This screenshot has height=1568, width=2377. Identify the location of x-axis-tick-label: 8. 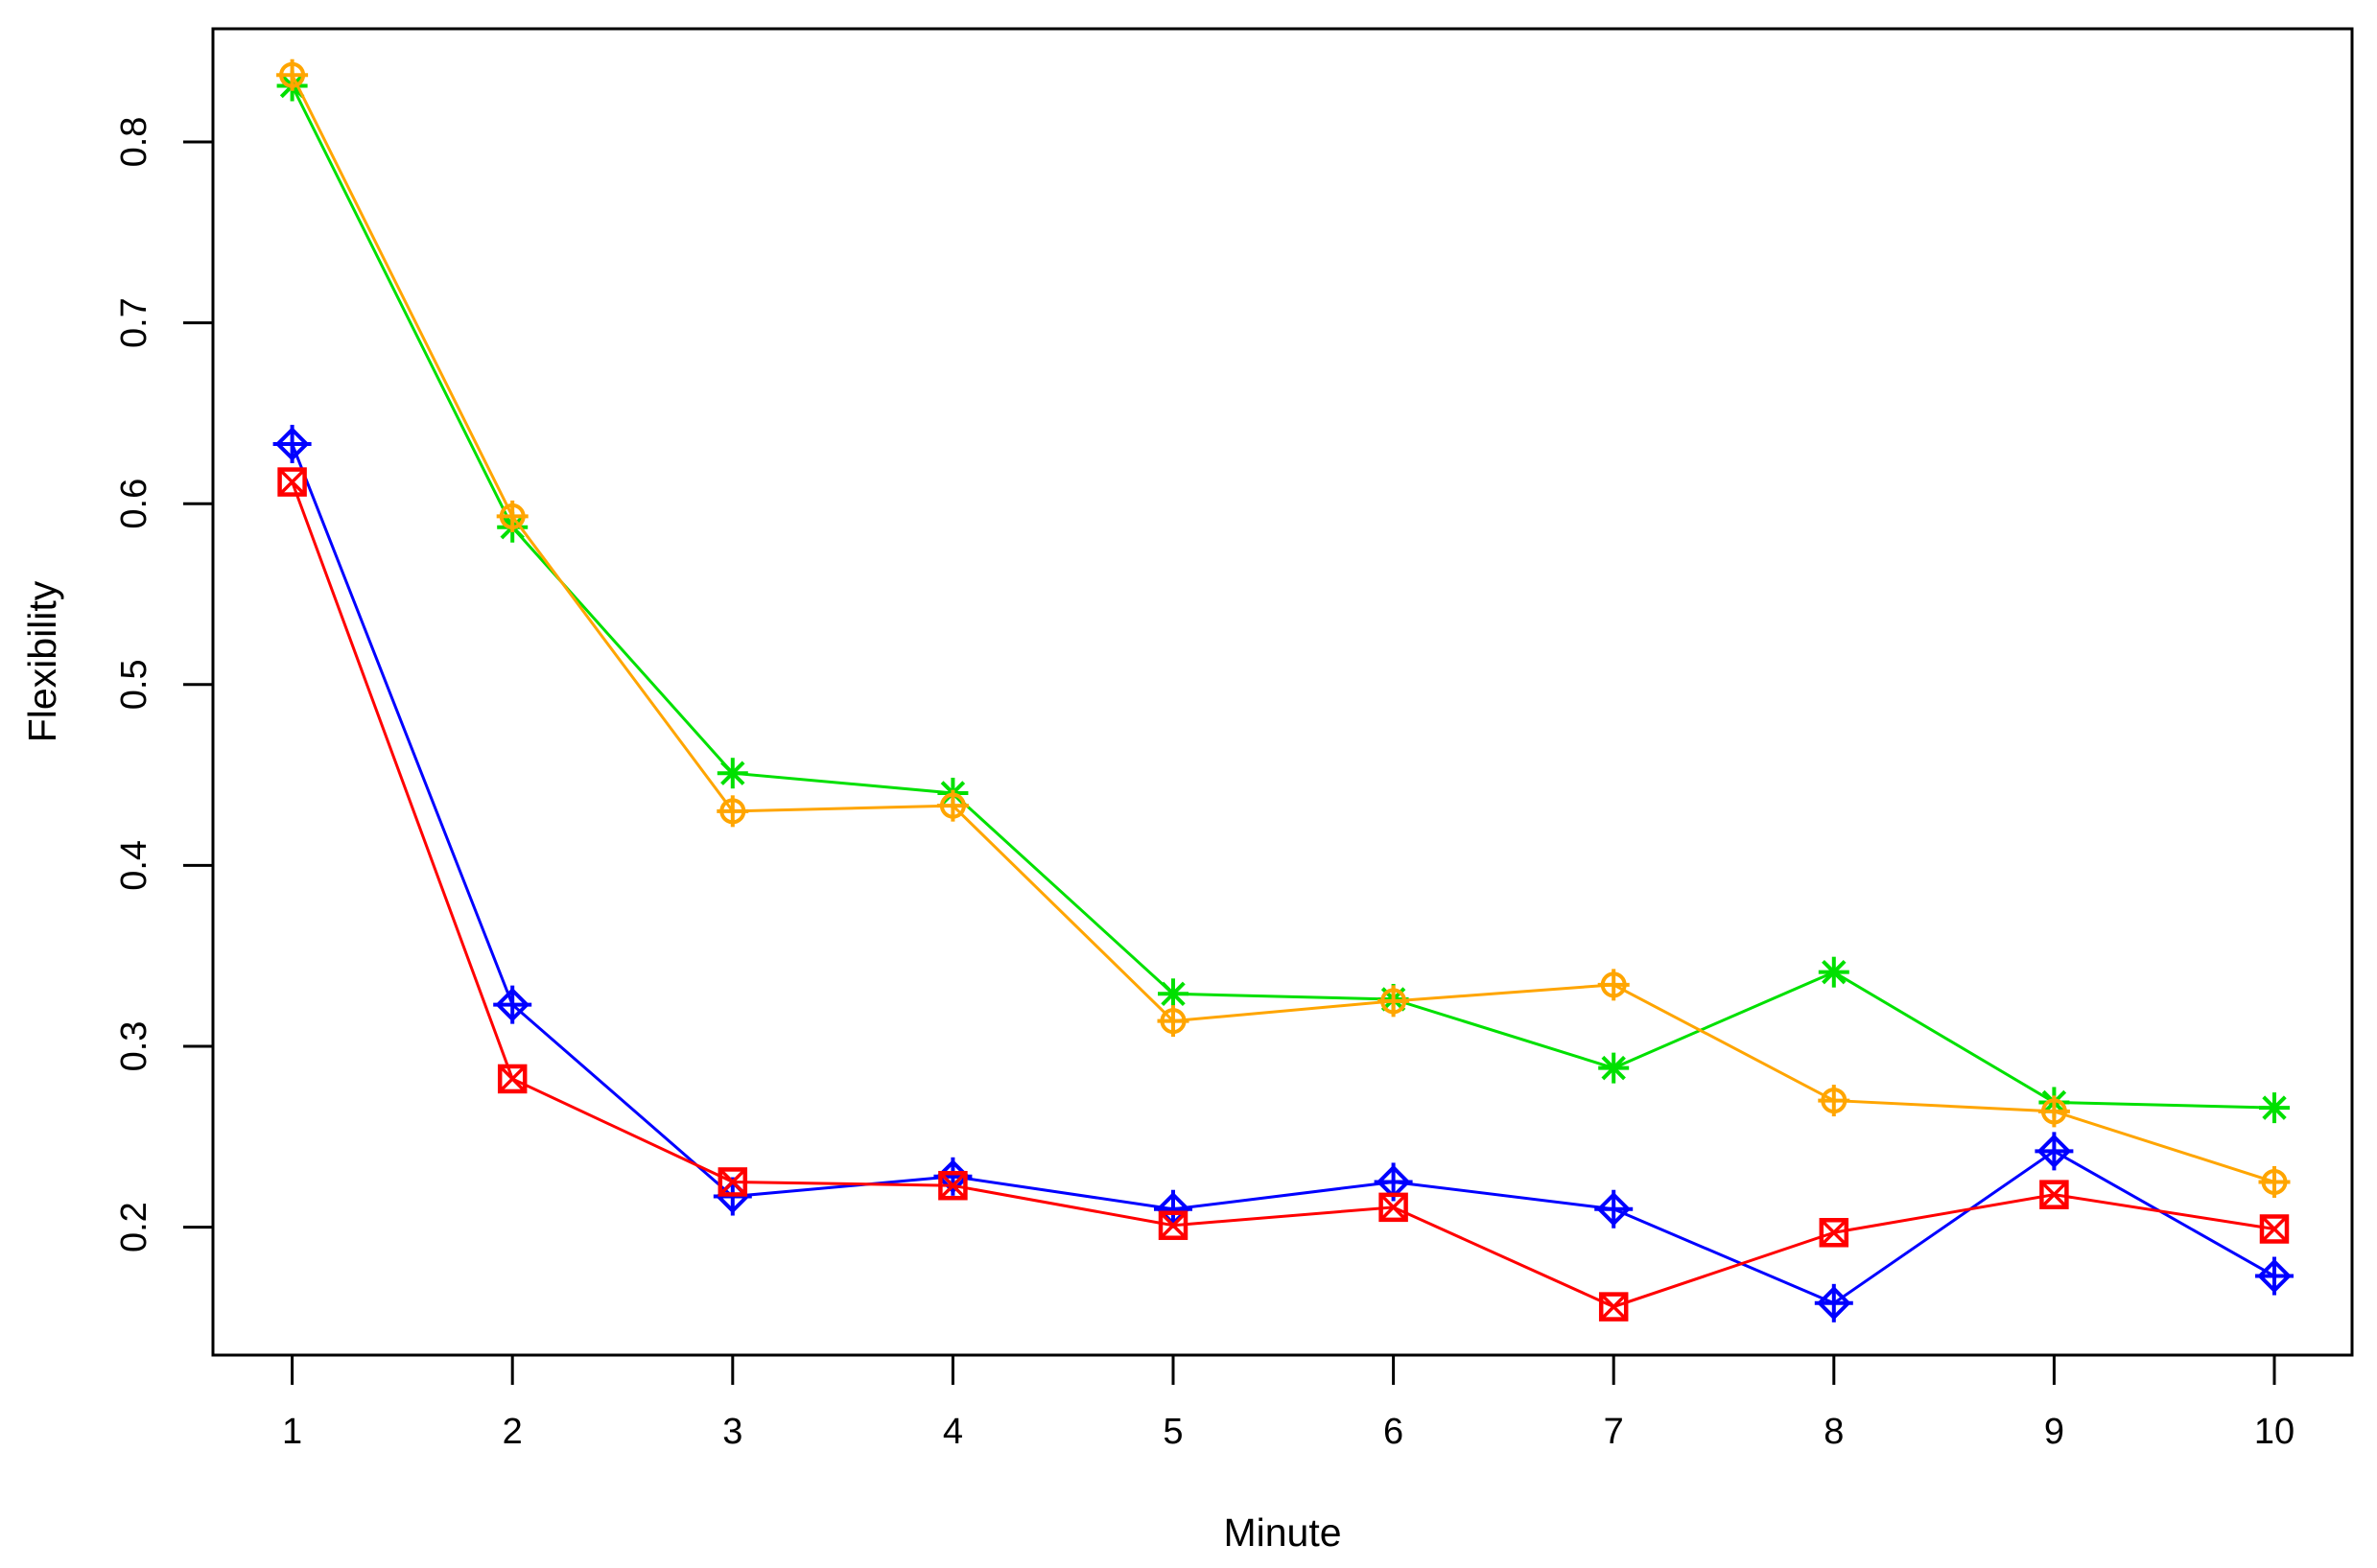
(1834, 1432).